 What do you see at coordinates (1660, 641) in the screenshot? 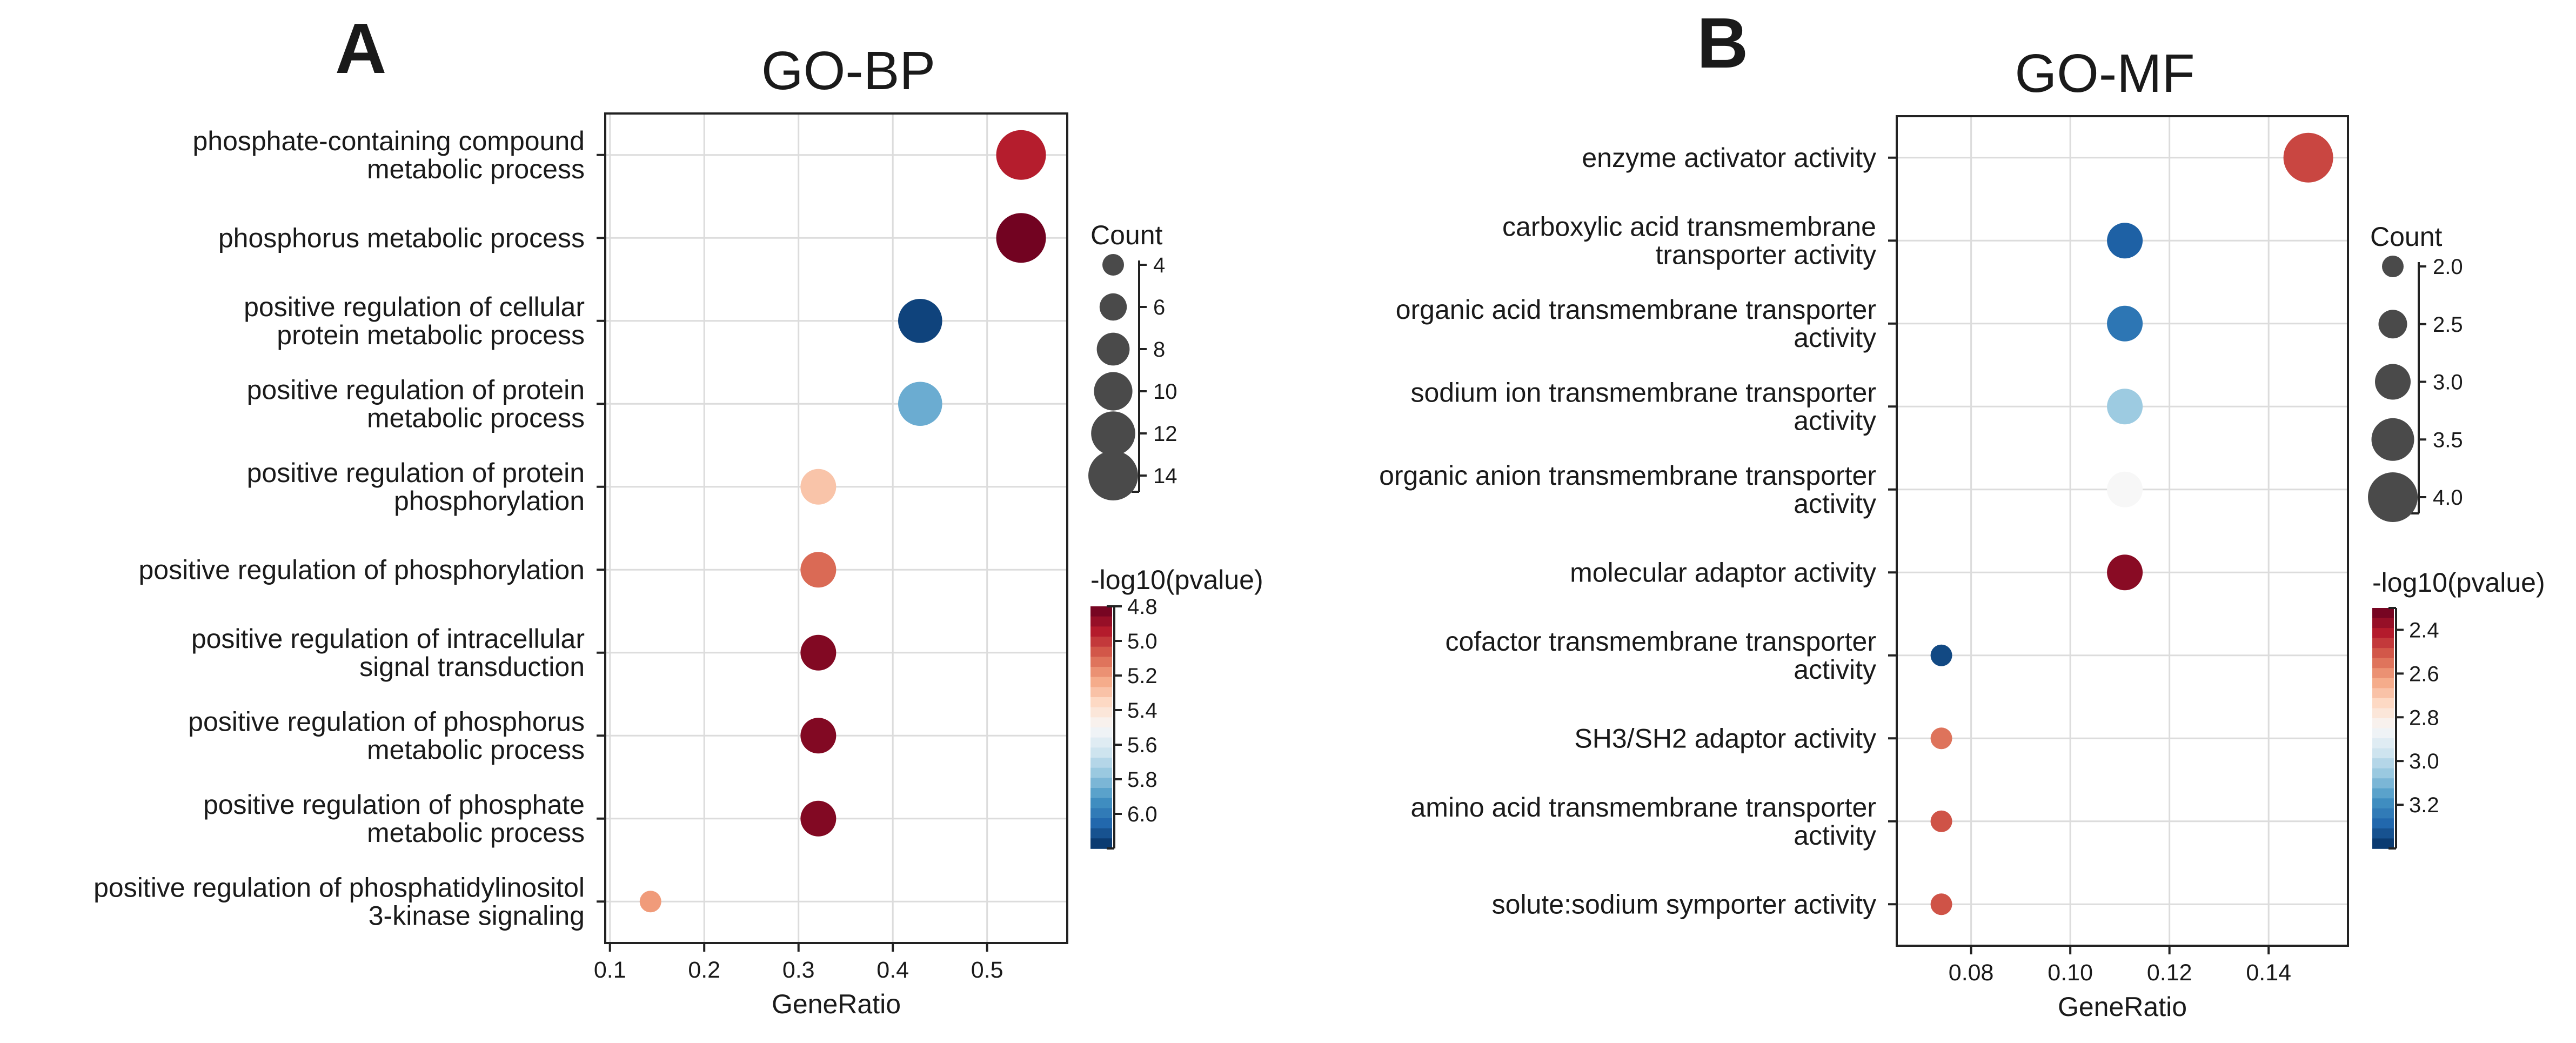
I see `category-label: cofactor transmembrane transporter` at bounding box center [1660, 641].